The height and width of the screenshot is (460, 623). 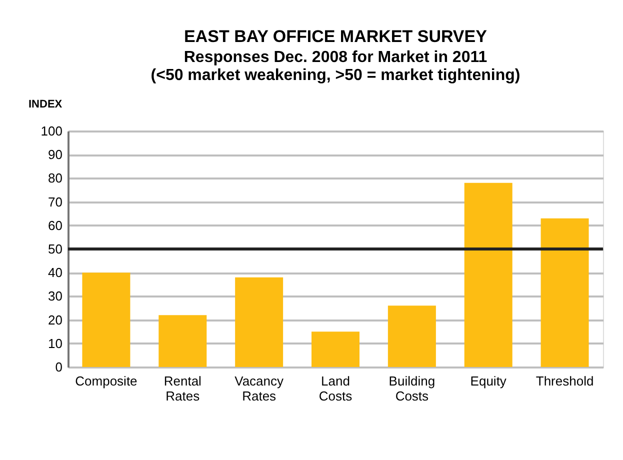 I want to click on x-tick-label: Vacancy Rates, so click(x=259, y=389).